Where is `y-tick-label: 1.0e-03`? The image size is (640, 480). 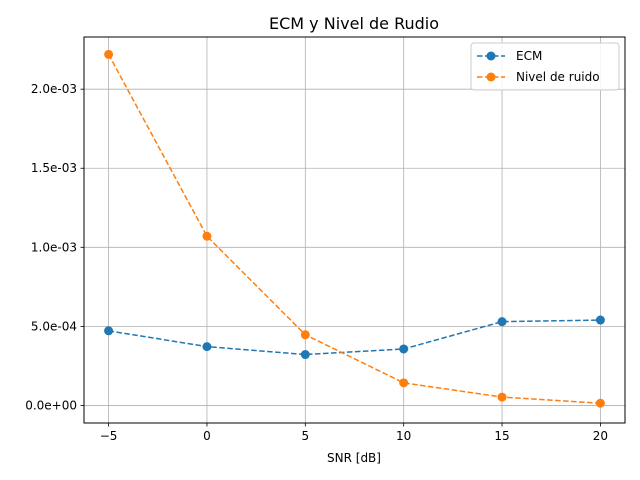 y-tick-label: 1.0e-03 is located at coordinates (54, 247).